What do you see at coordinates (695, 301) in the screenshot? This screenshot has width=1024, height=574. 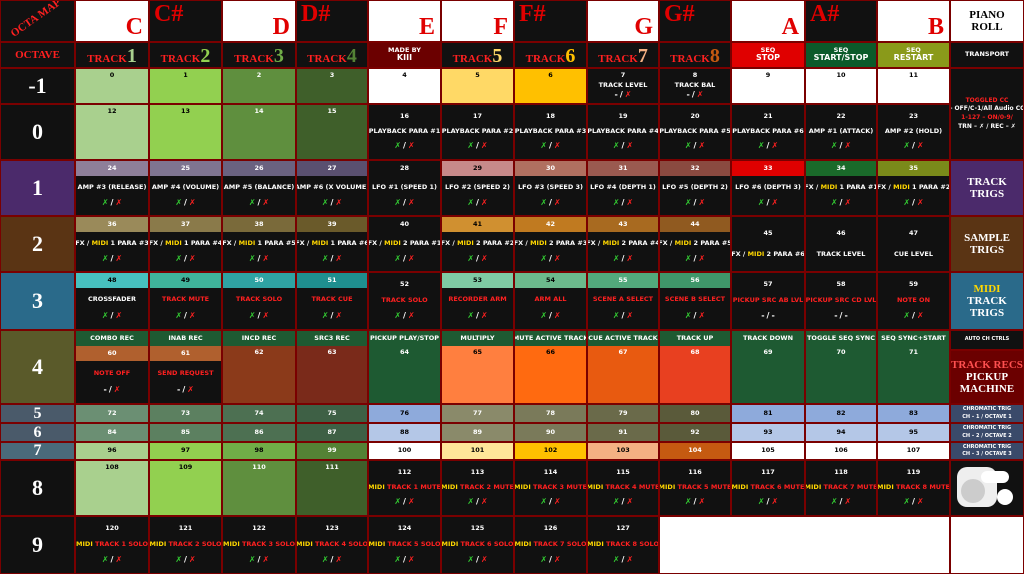 I see `midi-cell: 56 SCENE B SELECT ✗ / ✗` at bounding box center [695, 301].